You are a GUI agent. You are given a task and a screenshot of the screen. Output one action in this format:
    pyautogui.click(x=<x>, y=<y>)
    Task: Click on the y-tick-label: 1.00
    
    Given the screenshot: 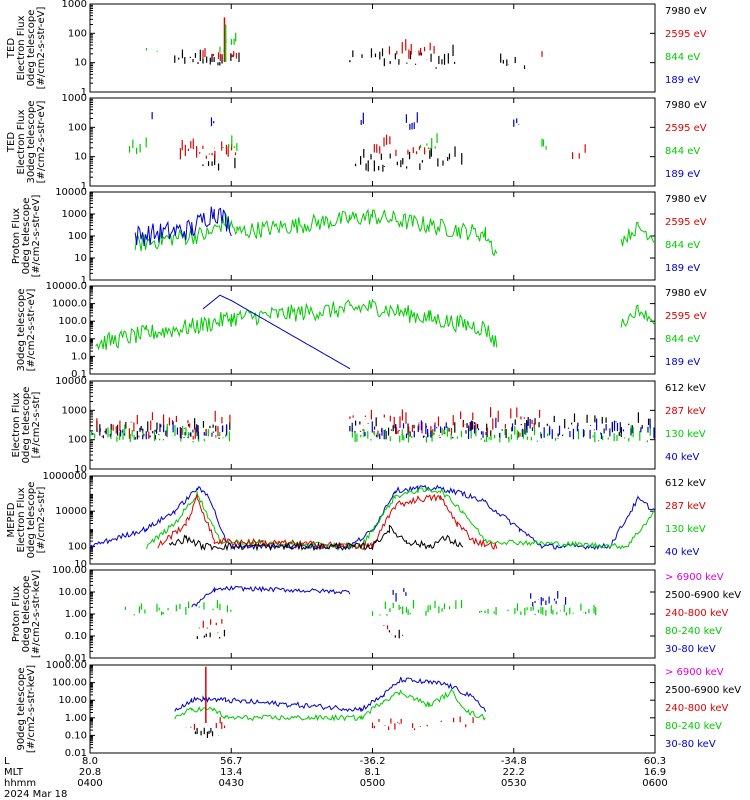 What is the action you would take?
    pyautogui.click(x=76, y=718)
    